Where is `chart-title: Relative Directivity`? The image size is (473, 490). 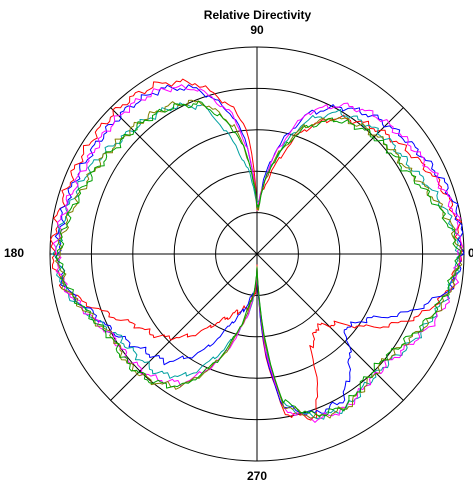 chart-title: Relative Directivity is located at coordinates (257, 15).